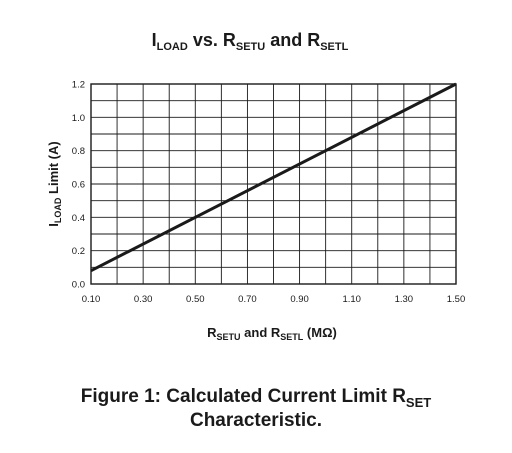  Describe the element at coordinates (250, 47) in the screenshot. I see `title-sub2: SETU` at that location.